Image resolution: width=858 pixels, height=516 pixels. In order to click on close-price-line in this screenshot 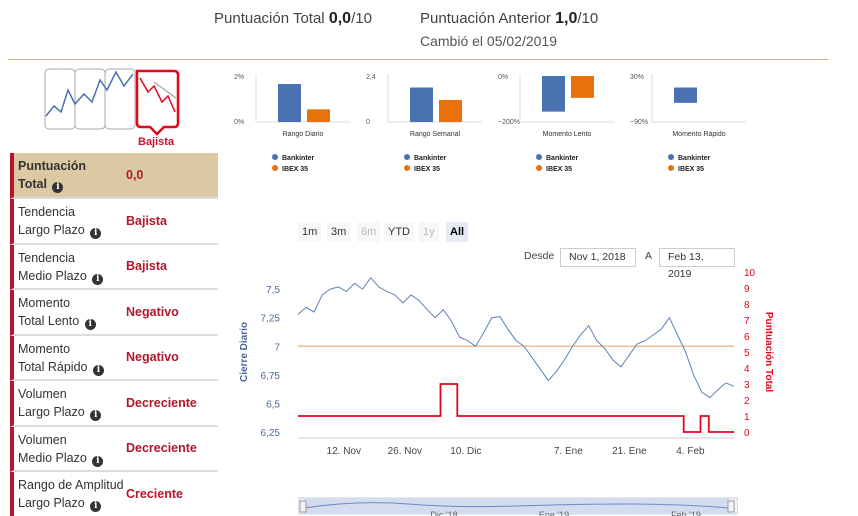, I will do `click(516, 337)`.